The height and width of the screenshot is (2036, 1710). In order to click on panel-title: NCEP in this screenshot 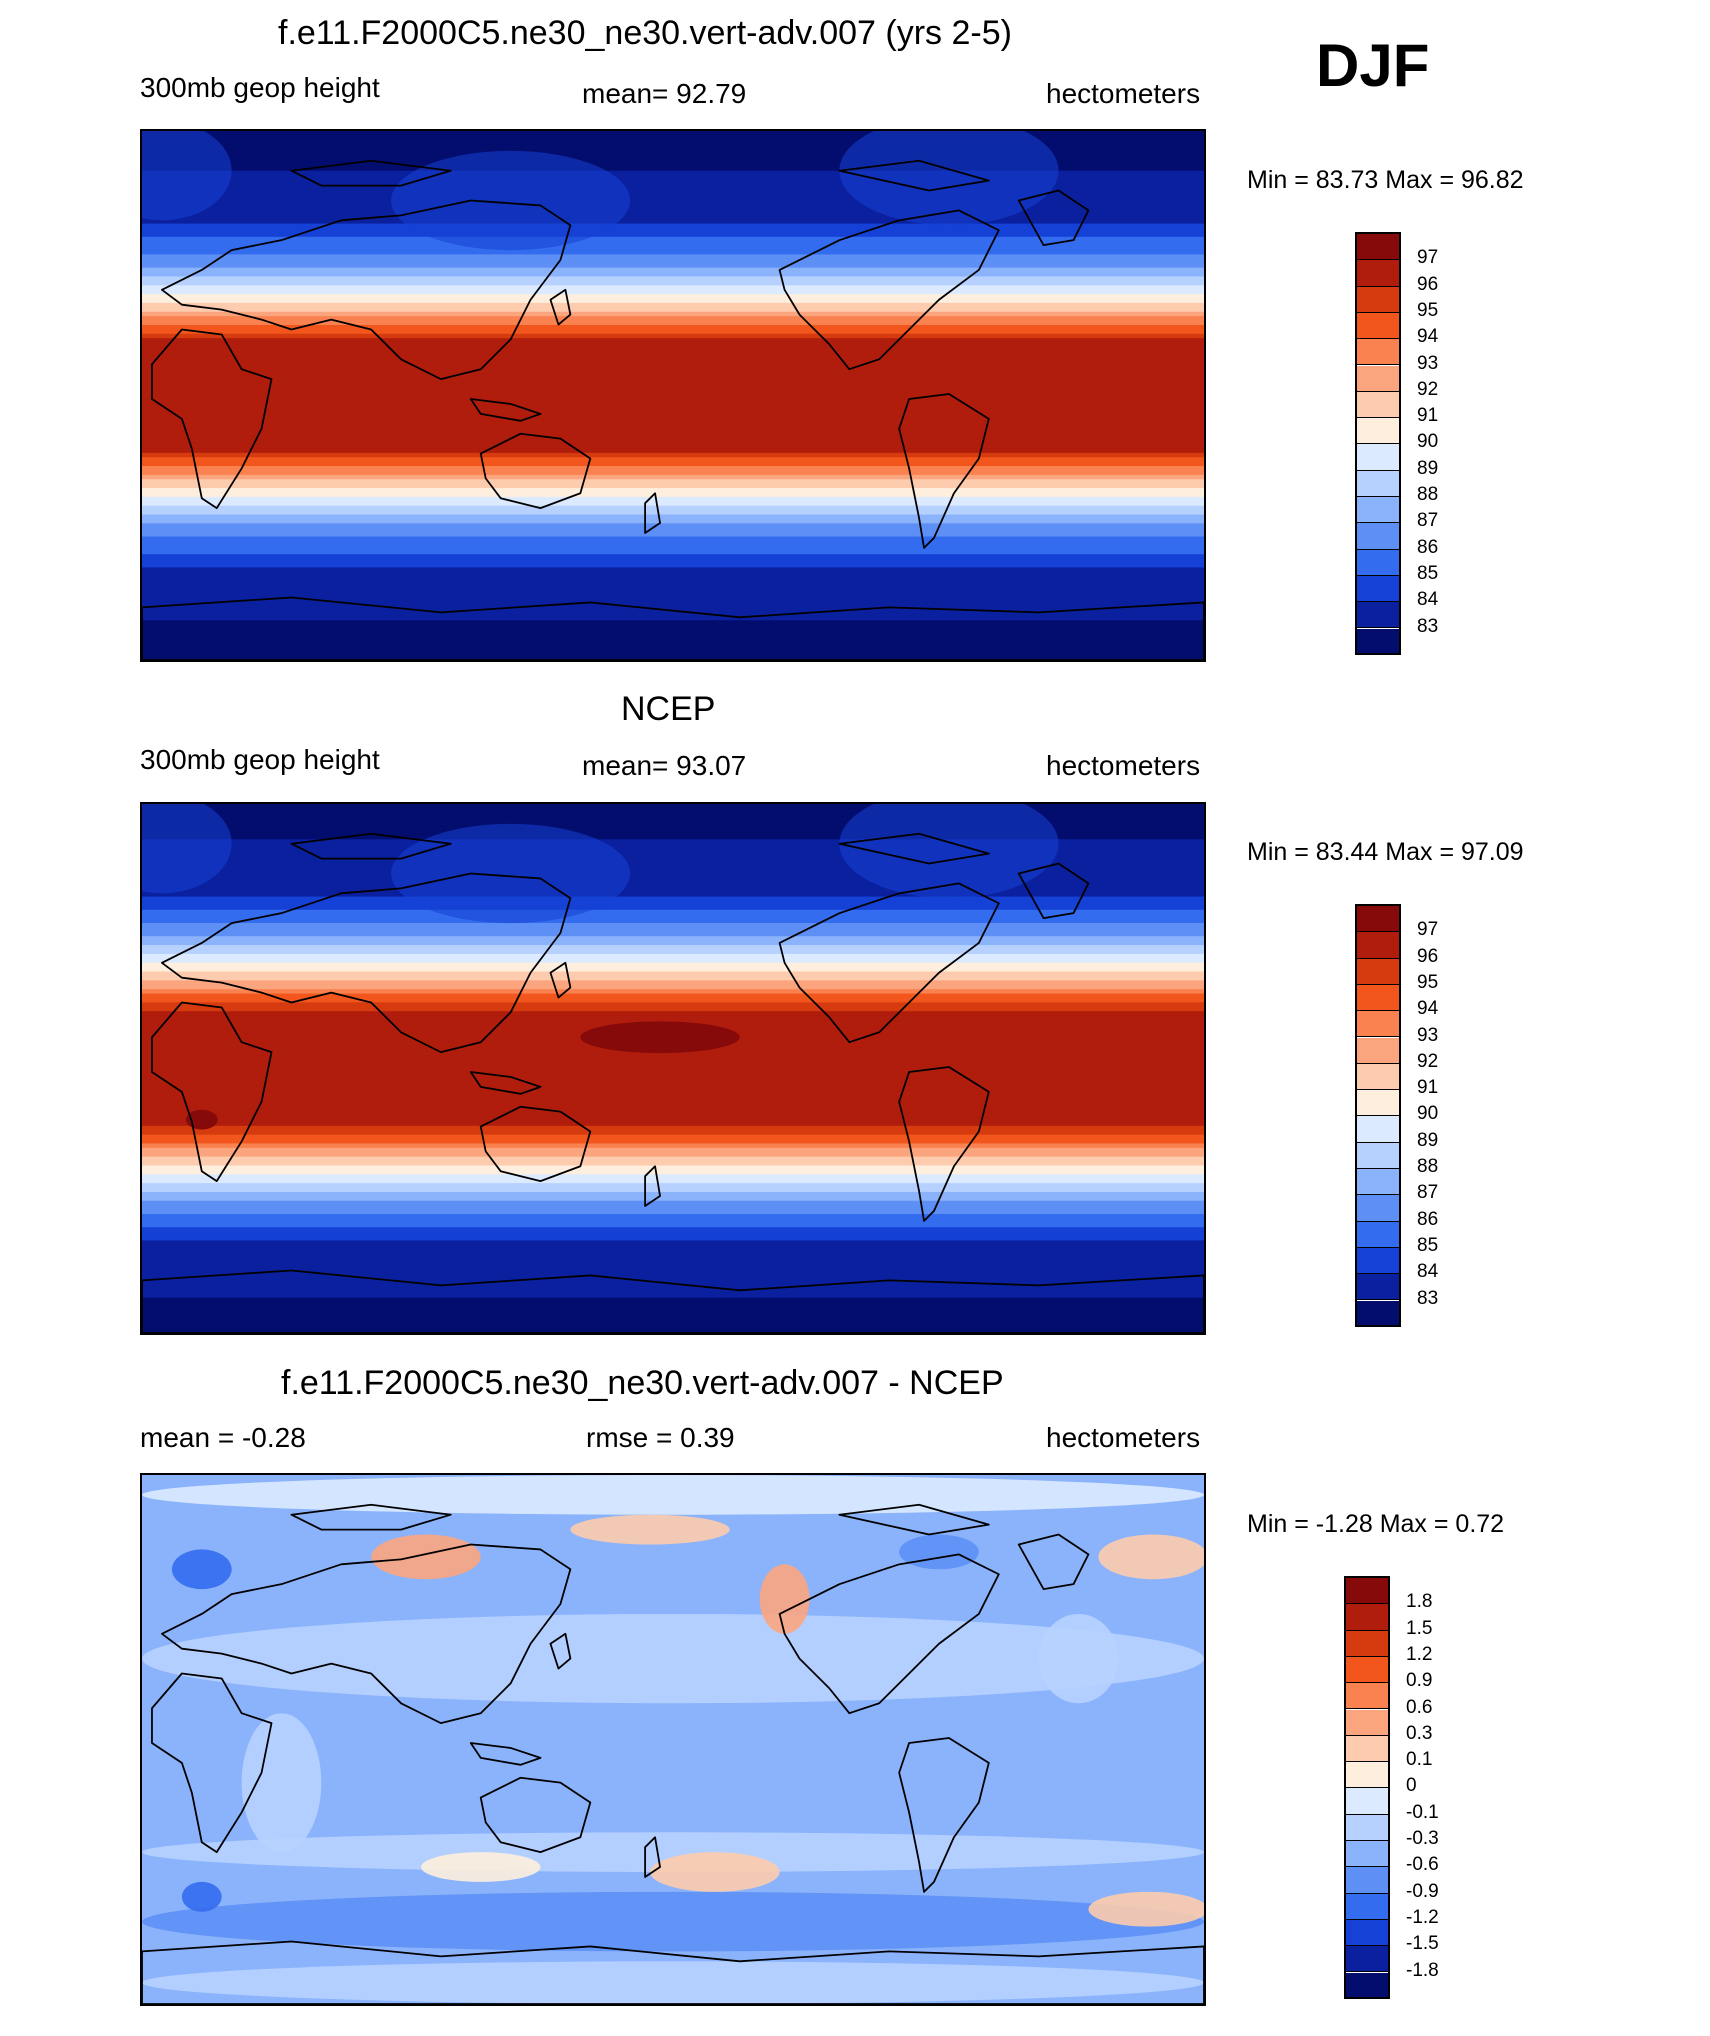, I will do `click(668, 709)`.